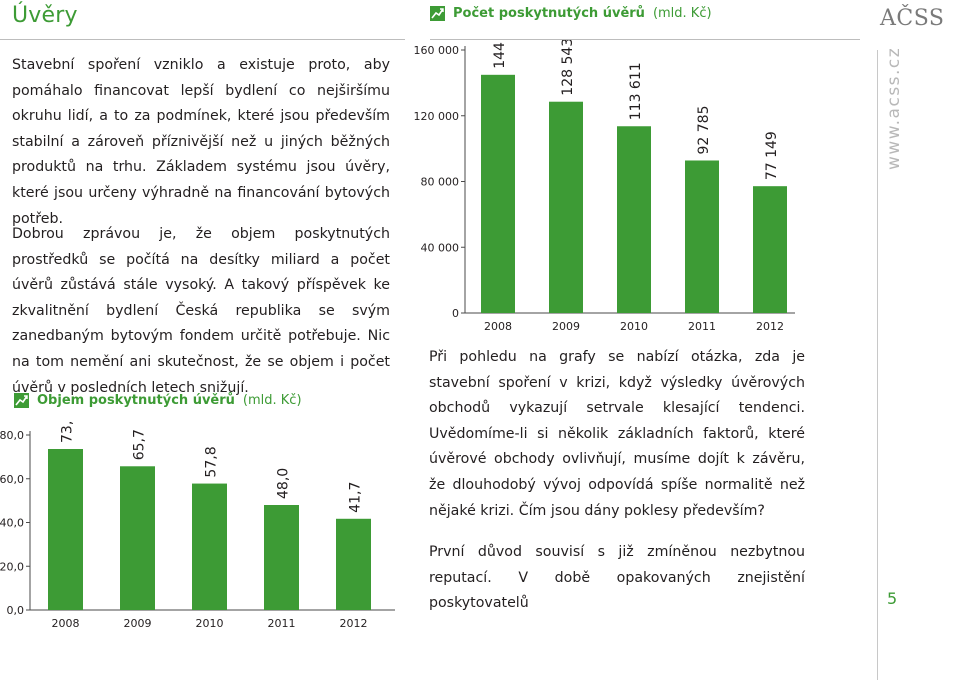 The width and height of the screenshot is (960, 683). What do you see at coordinates (455, 313) in the screenshot?
I see `y-tick-label: 0` at bounding box center [455, 313].